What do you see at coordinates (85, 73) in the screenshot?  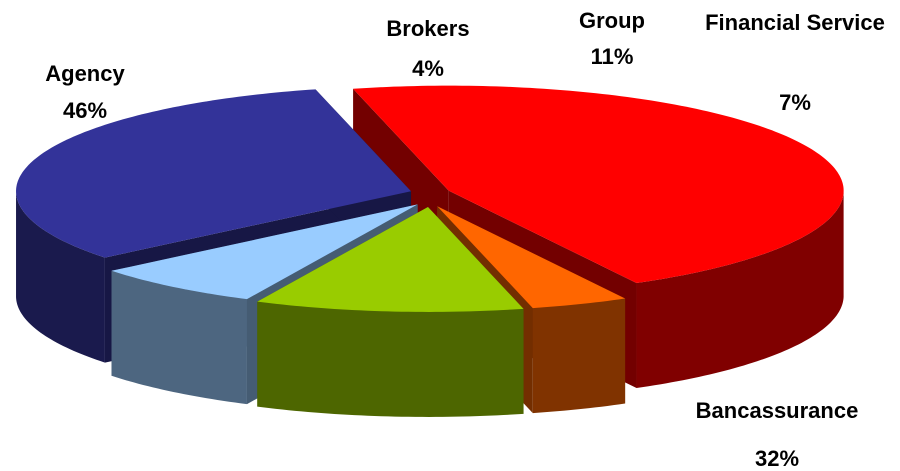 I see `category-label: Agency` at bounding box center [85, 73].